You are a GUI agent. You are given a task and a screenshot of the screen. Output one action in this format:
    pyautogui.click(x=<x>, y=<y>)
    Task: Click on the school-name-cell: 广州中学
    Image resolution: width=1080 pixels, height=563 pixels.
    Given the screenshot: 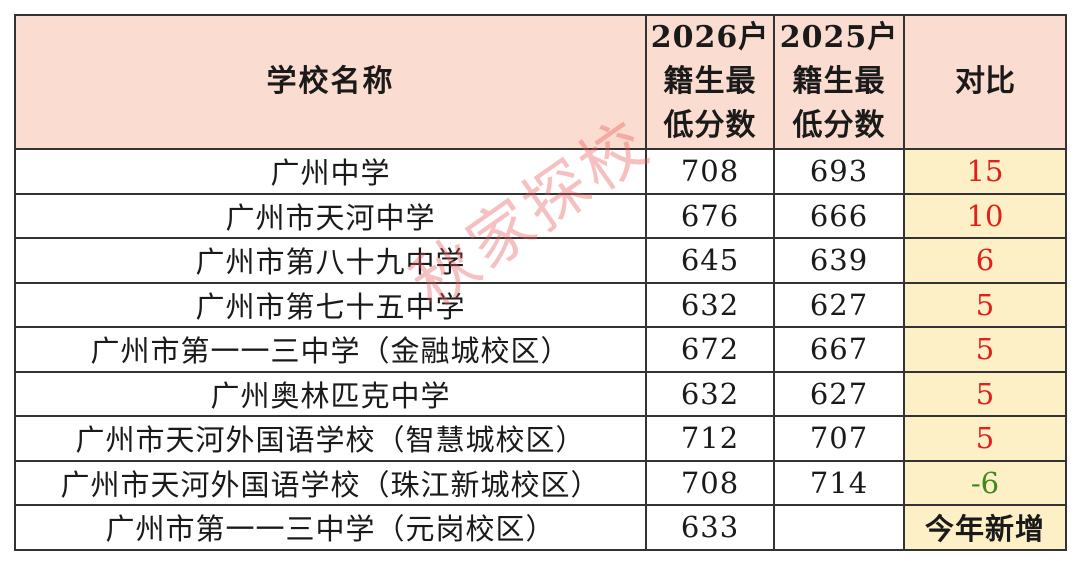 What is the action you would take?
    pyautogui.click(x=330, y=171)
    